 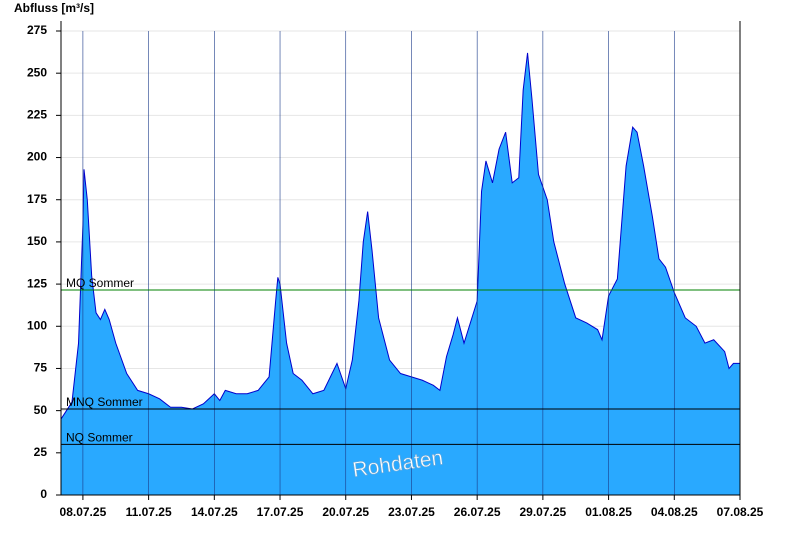 What do you see at coordinates (83, 512) in the screenshot?
I see `x-tick-label: 08.07.25` at bounding box center [83, 512].